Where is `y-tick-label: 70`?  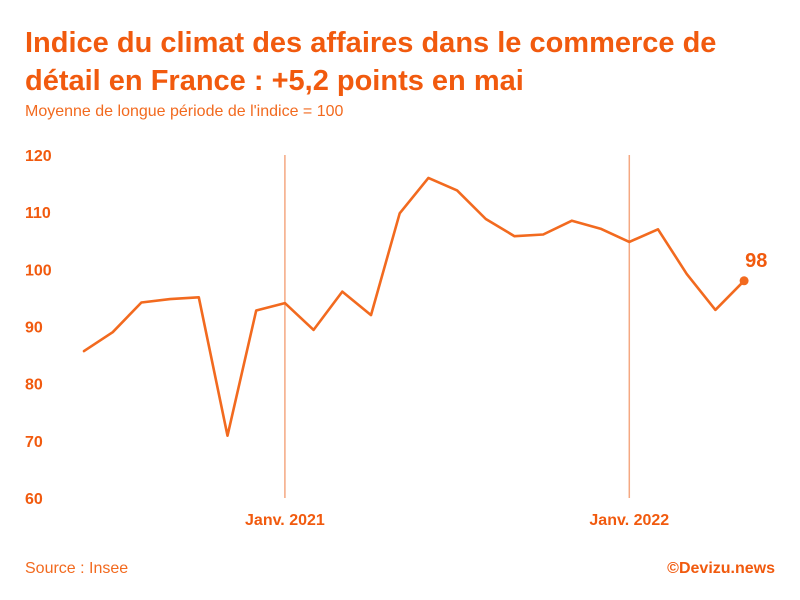 y-tick-label: 70 is located at coordinates (34, 442).